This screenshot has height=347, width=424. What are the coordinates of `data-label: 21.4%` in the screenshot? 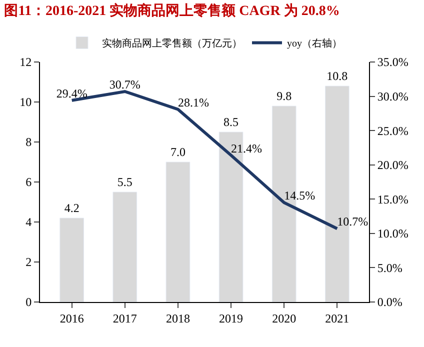 It's located at (246, 148).